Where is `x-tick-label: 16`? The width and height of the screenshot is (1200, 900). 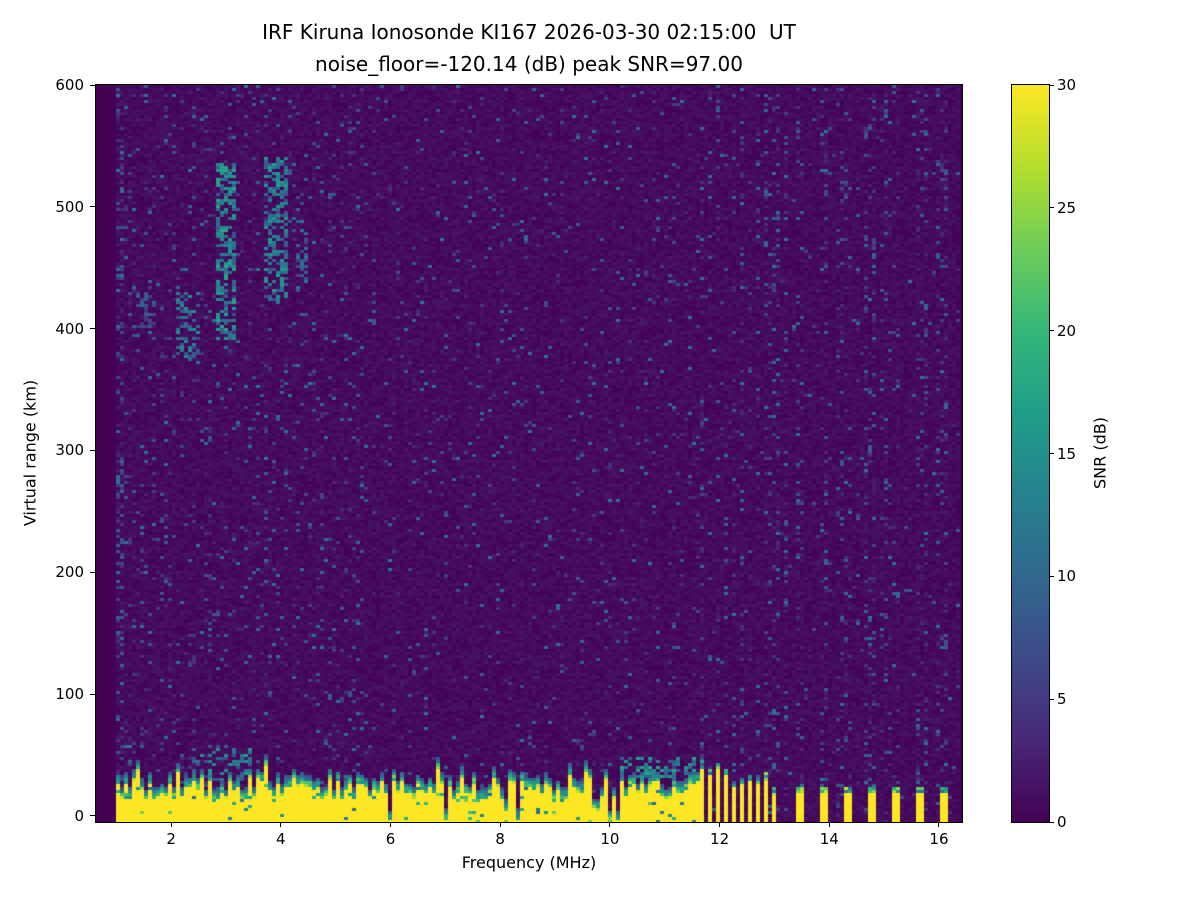 x-tick-label: 16 is located at coordinates (939, 839).